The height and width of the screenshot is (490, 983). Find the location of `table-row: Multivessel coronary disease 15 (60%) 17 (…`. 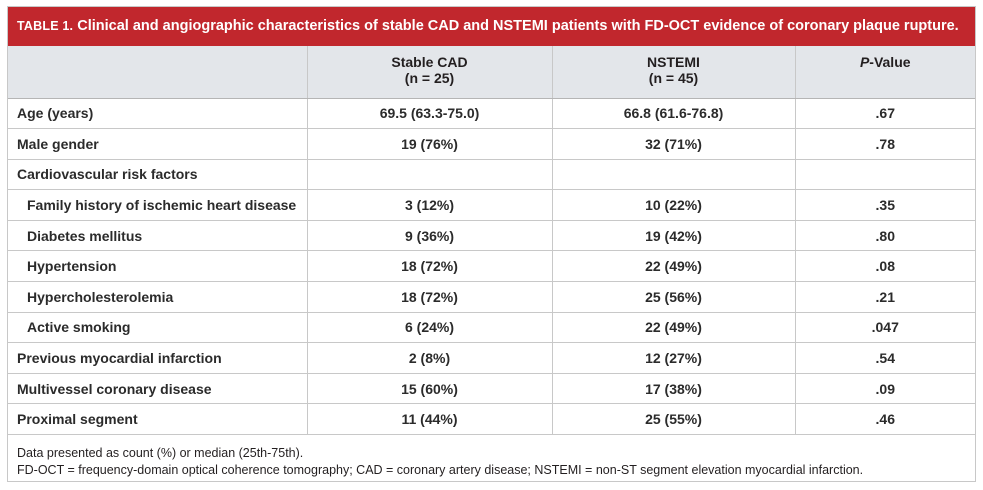

table-row: Multivessel coronary disease 15 (60%) 17 (… is located at coordinates (491, 389).